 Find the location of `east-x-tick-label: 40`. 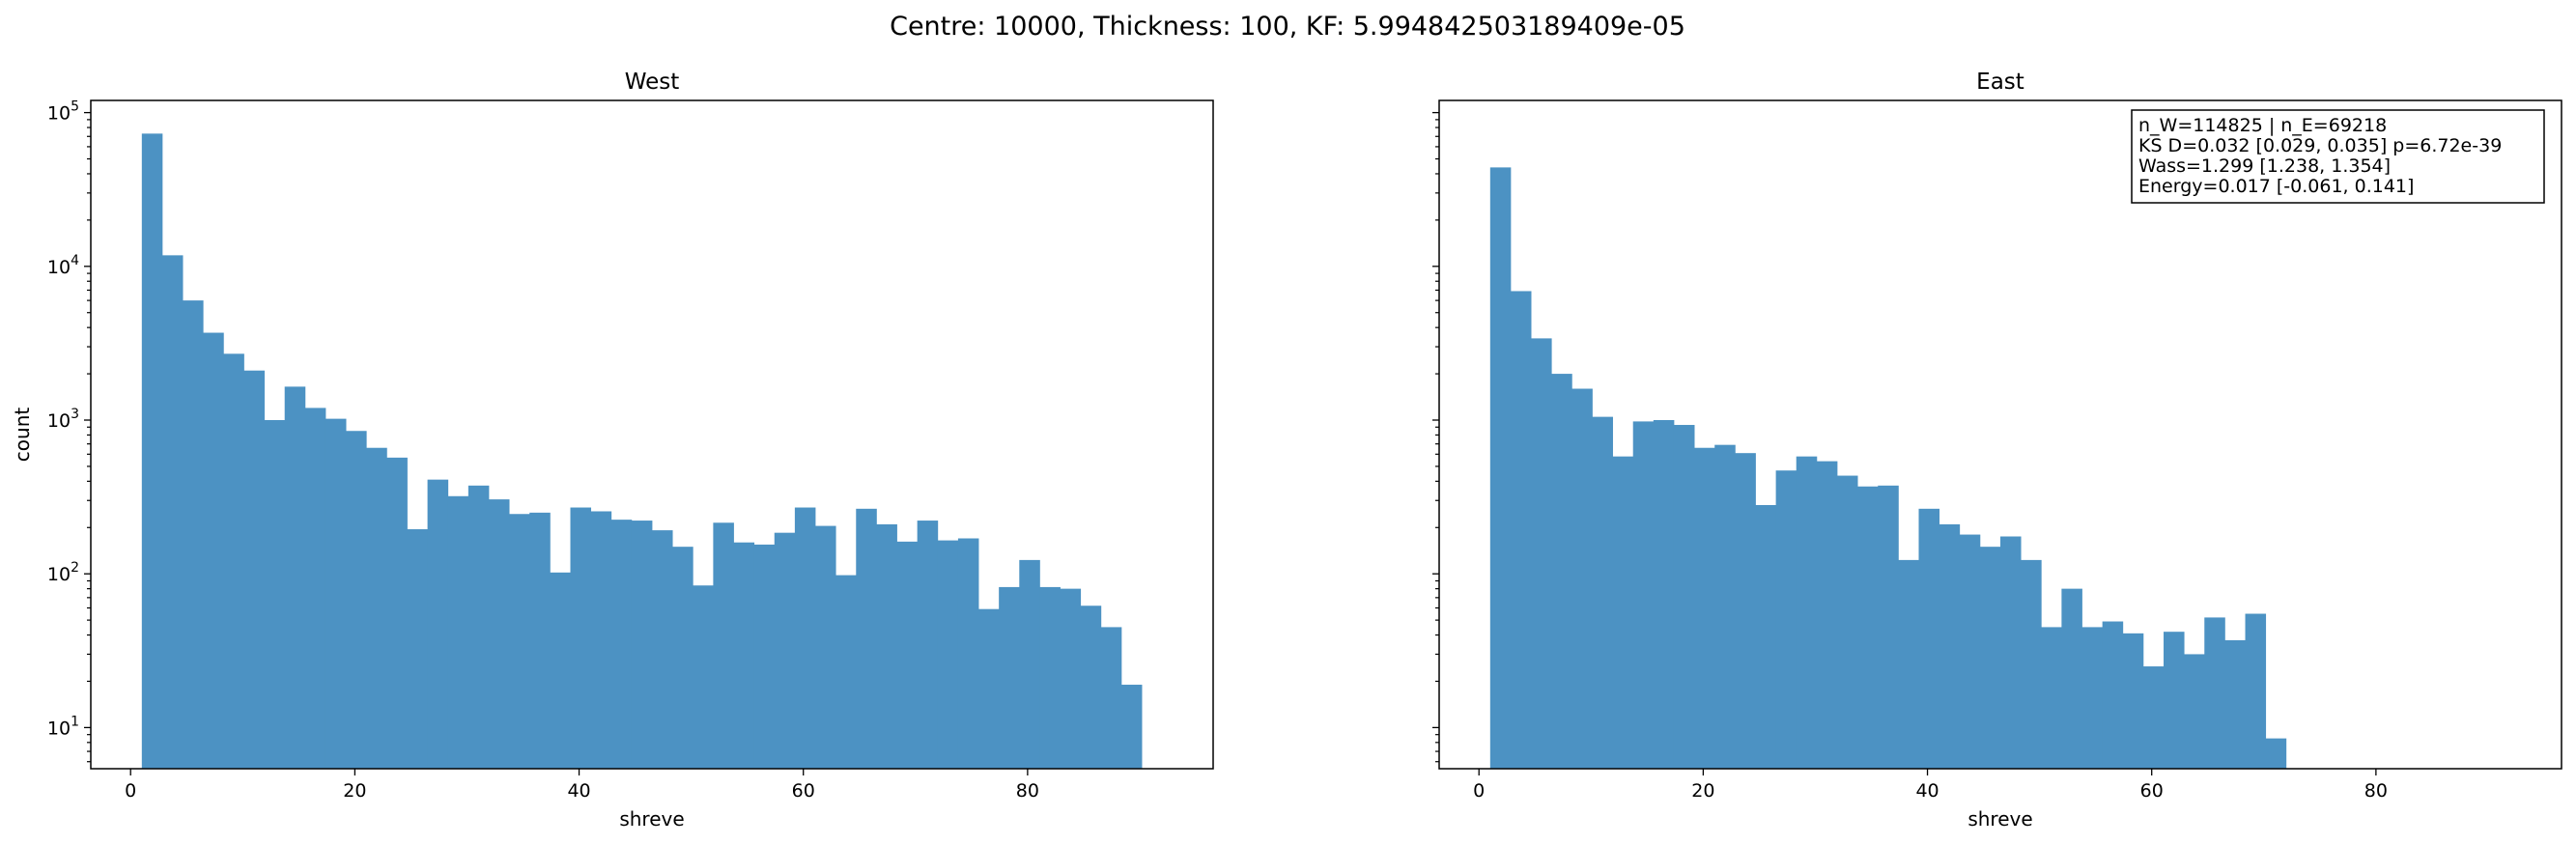

east-x-tick-label: 40 is located at coordinates (1927, 791).